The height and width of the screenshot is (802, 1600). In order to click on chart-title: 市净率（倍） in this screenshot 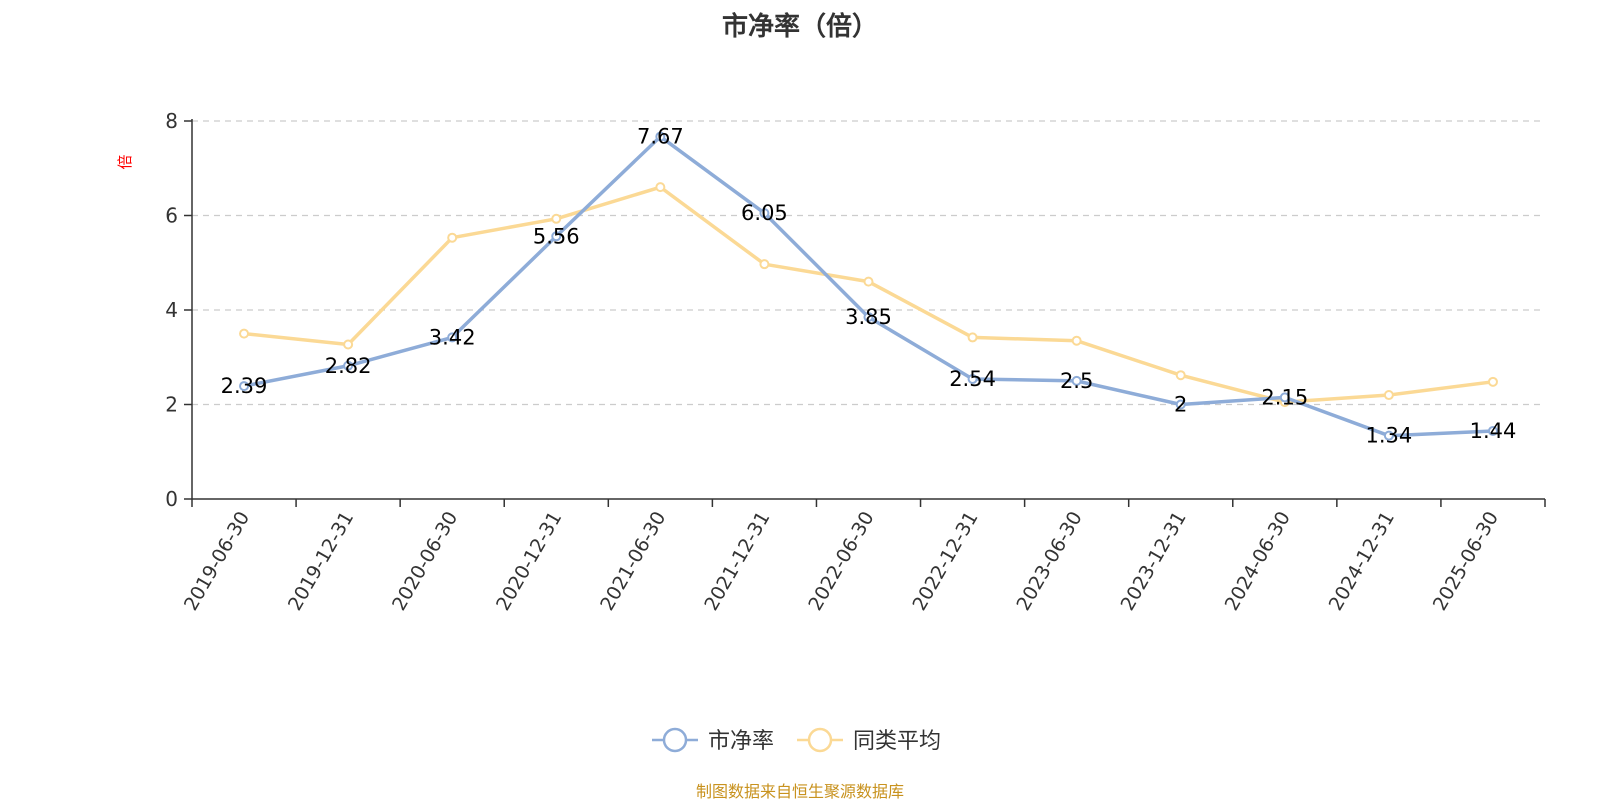, I will do `click(799, 27)`.